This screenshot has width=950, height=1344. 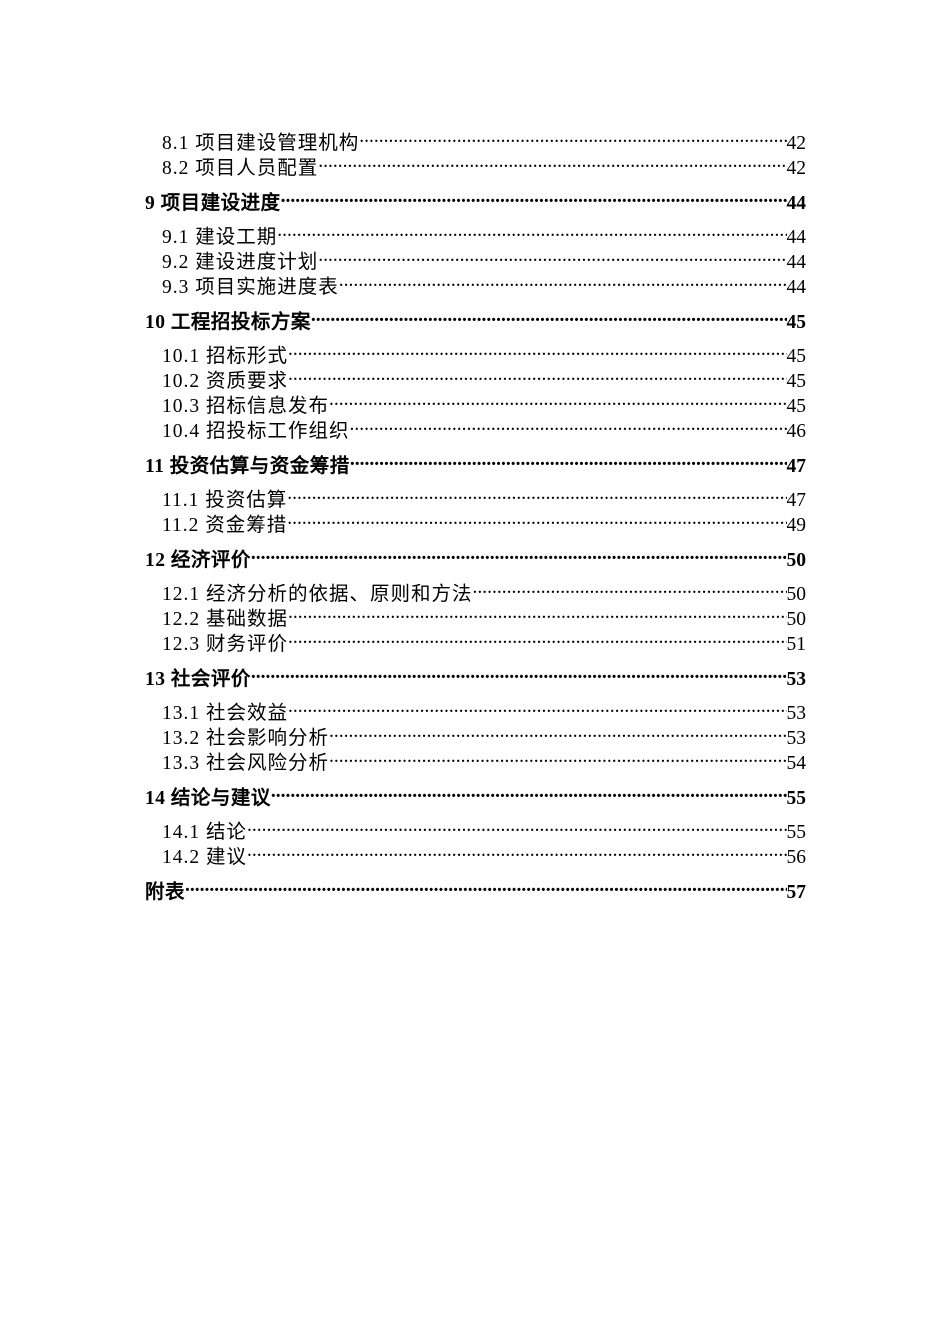 I want to click on toc-chapter-entry: 13 社会评价 53, so click(x=475, y=675).